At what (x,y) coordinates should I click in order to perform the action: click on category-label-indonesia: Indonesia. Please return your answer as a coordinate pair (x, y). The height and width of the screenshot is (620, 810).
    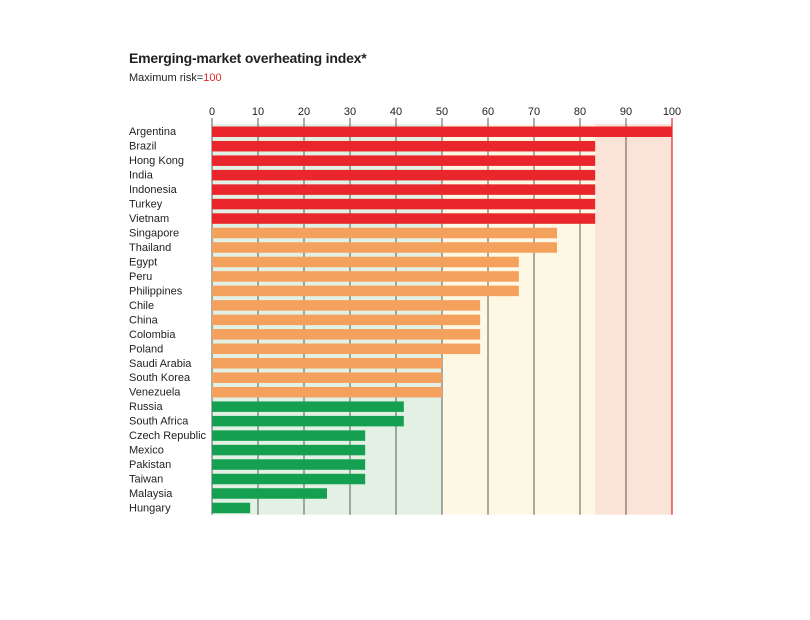
    Looking at the image, I should click on (153, 190).